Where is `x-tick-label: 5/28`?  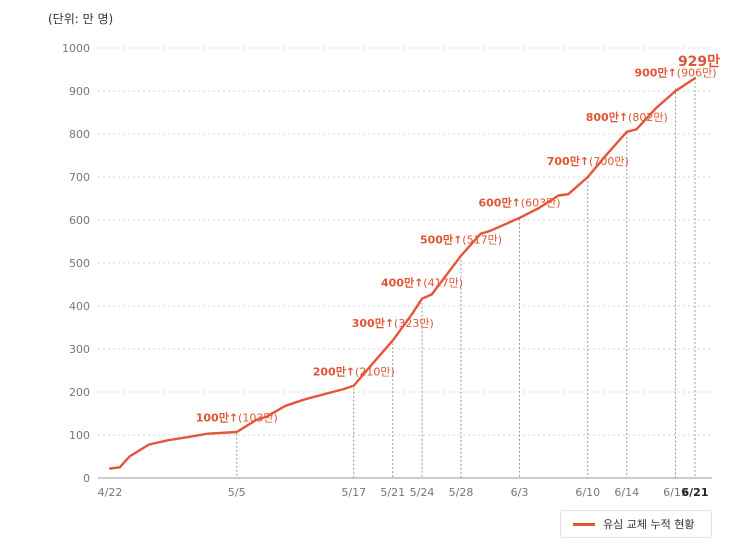 x-tick-label: 5/28 is located at coordinates (461, 492).